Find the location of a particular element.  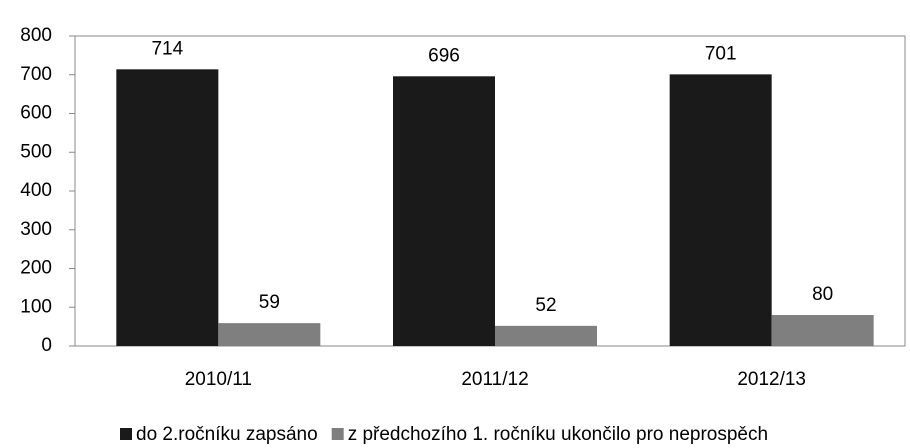

y-tick-label: 700 is located at coordinates (36, 74).